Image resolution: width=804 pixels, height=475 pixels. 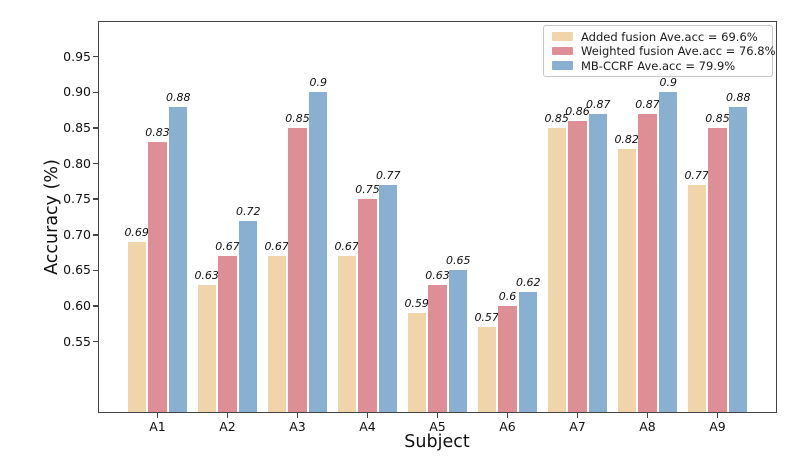 I want to click on bar-value-label: 0.83, so click(x=157, y=133).